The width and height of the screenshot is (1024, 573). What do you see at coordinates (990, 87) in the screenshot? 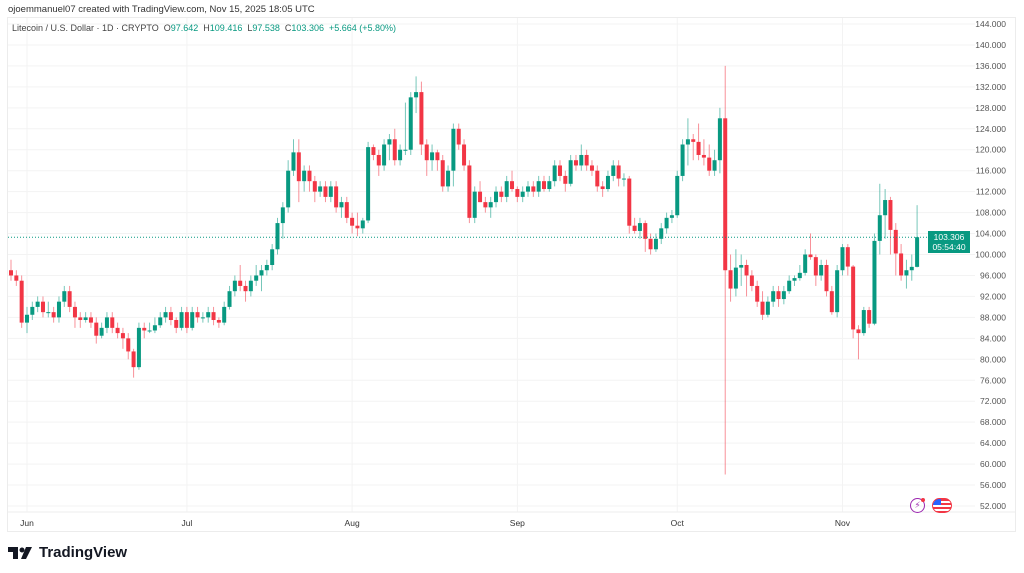
I see `price-tick-label: 132.000` at bounding box center [990, 87].